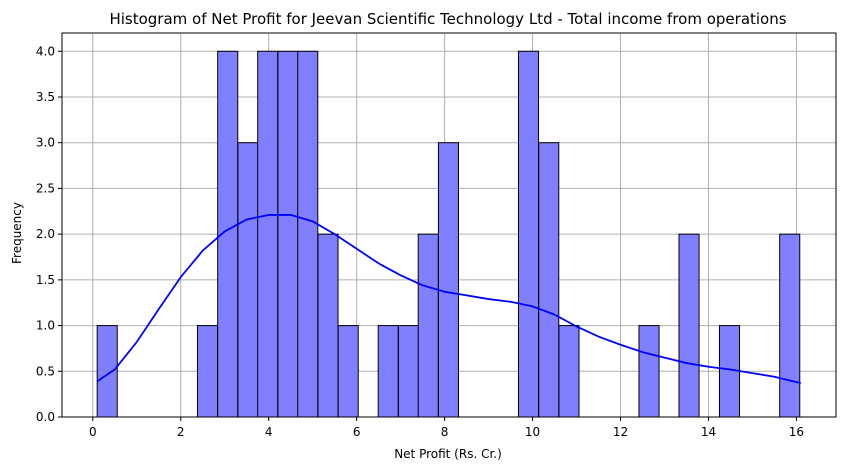 This screenshot has height=474, width=846. What do you see at coordinates (269, 432) in the screenshot?
I see `x-tick-label: 4` at bounding box center [269, 432].